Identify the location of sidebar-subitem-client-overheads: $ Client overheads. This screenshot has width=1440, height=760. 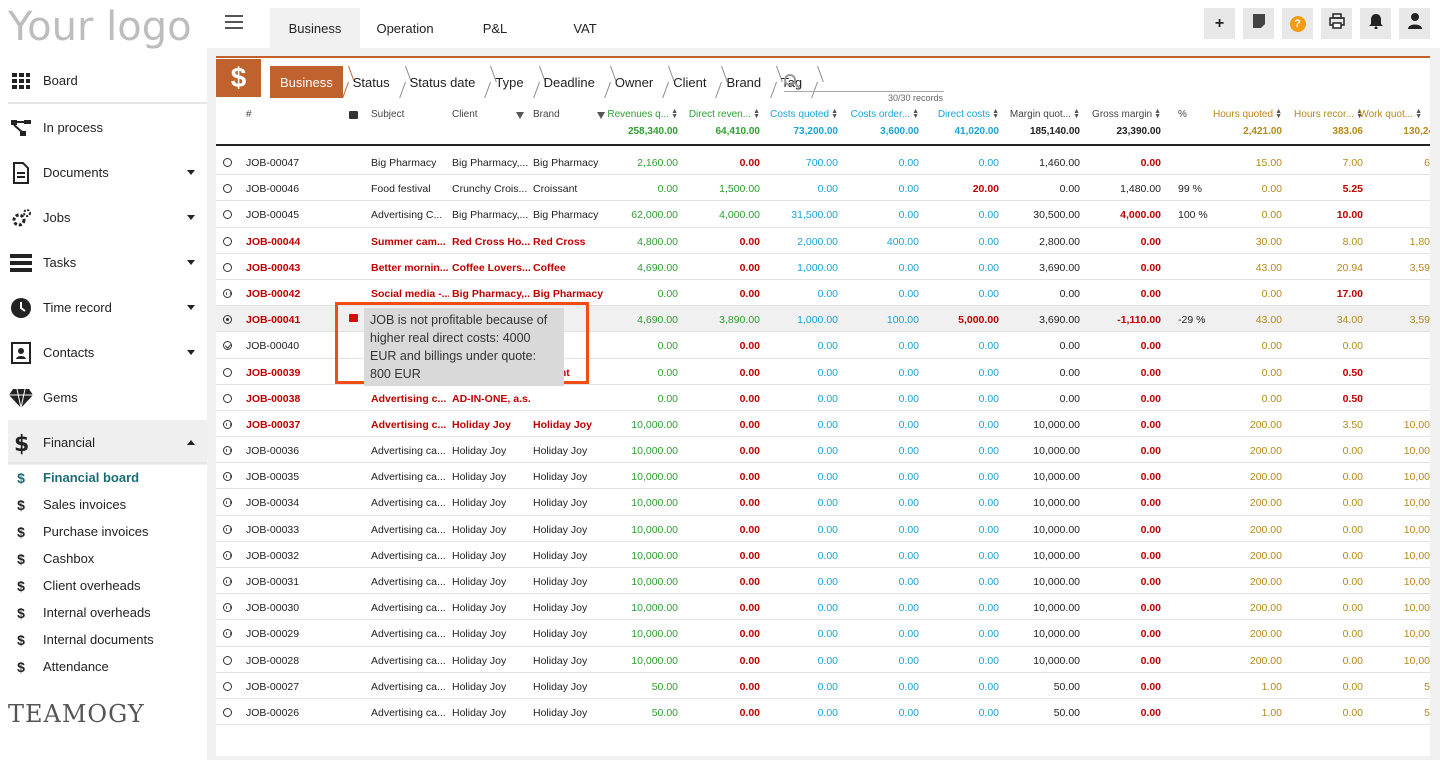
(107, 585).